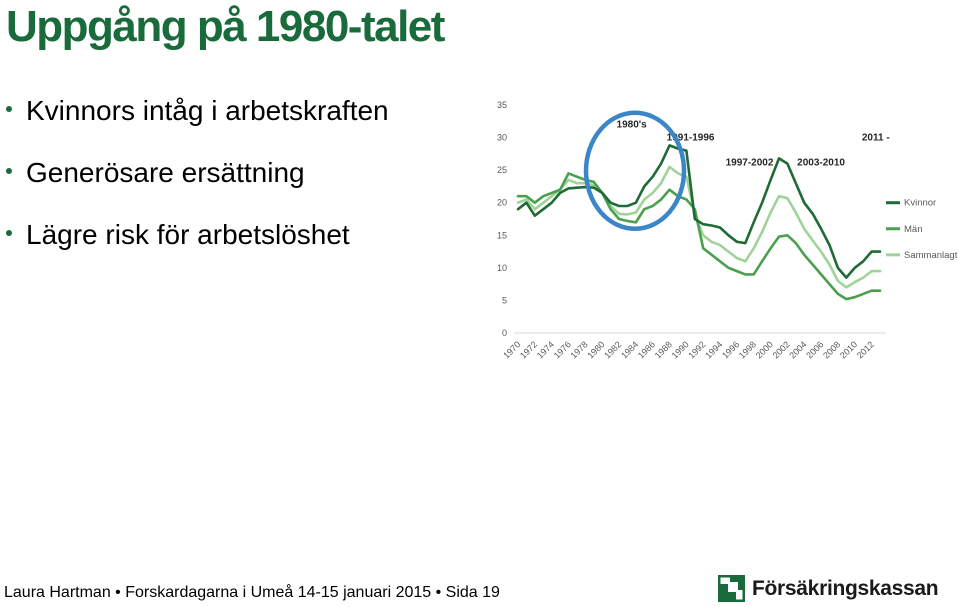 This screenshot has height=607, width=959. Describe the element at coordinates (913, 229) in the screenshot. I see `legend-item-man: Män` at that location.